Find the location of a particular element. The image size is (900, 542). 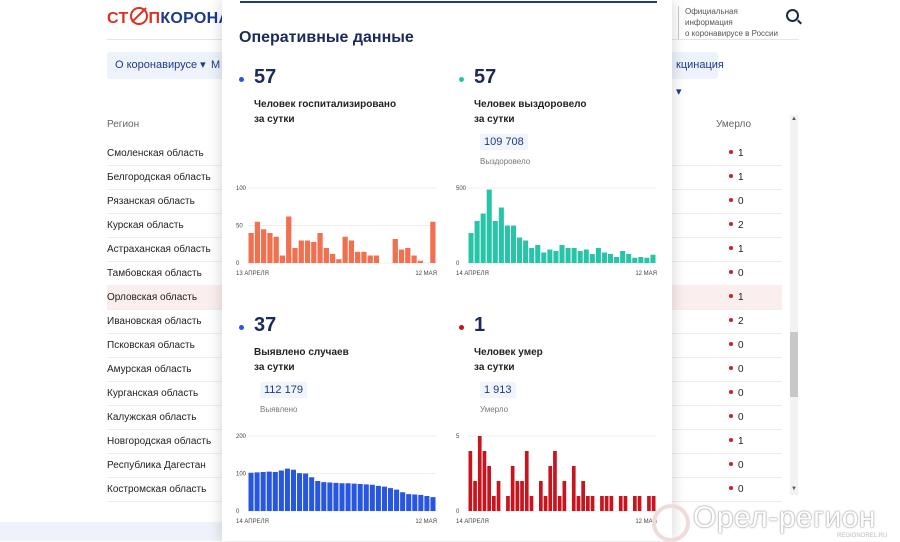

scroll-down-icon: ▼ is located at coordinates (794, 489).